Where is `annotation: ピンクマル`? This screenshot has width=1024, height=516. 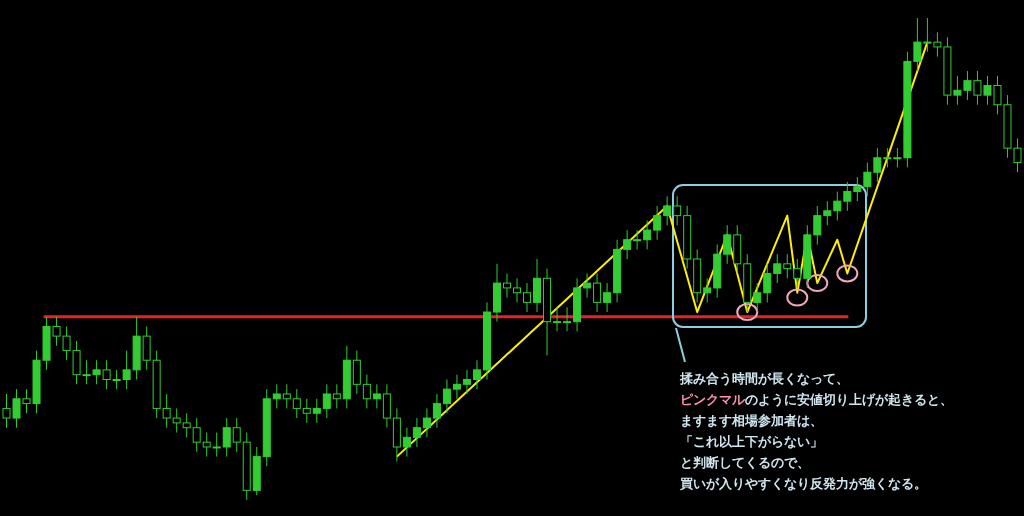 annotation: ピンクマル is located at coordinates (713, 399).